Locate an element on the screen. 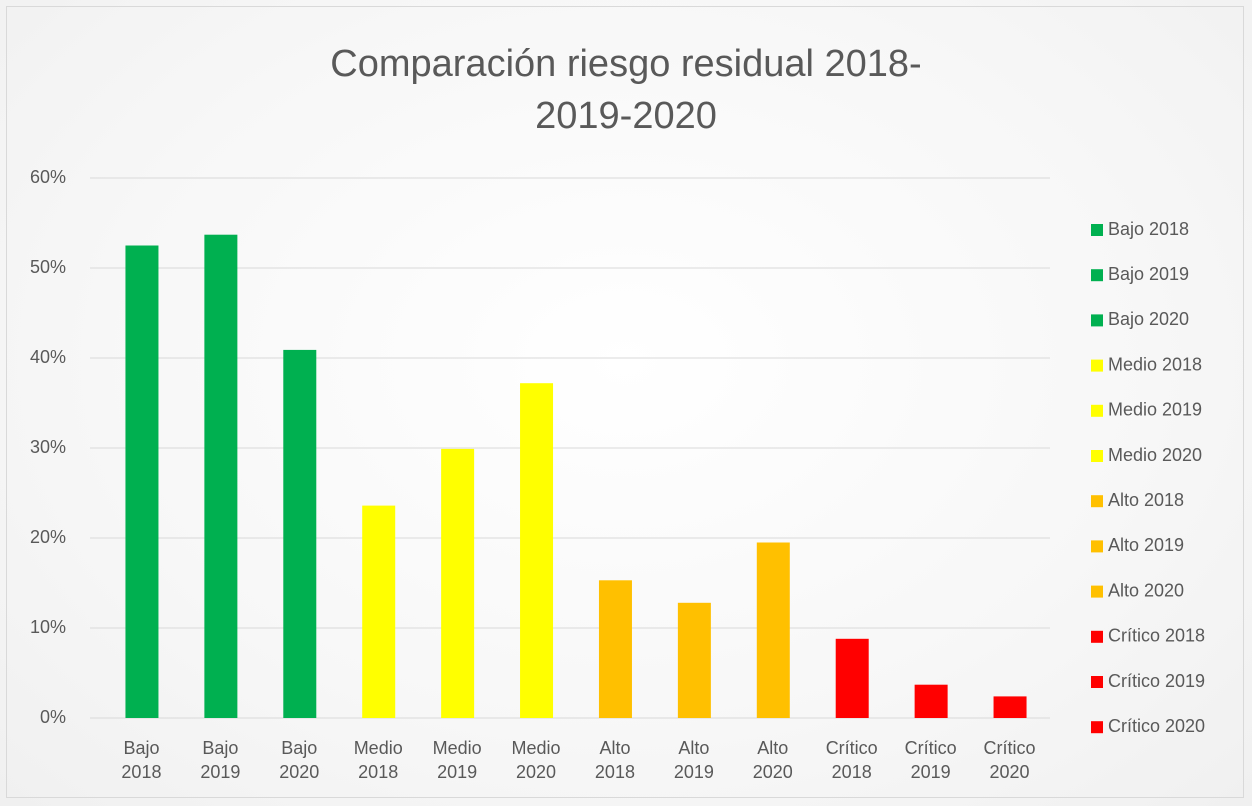  legend-label: Medio 2019 is located at coordinates (1155, 410).